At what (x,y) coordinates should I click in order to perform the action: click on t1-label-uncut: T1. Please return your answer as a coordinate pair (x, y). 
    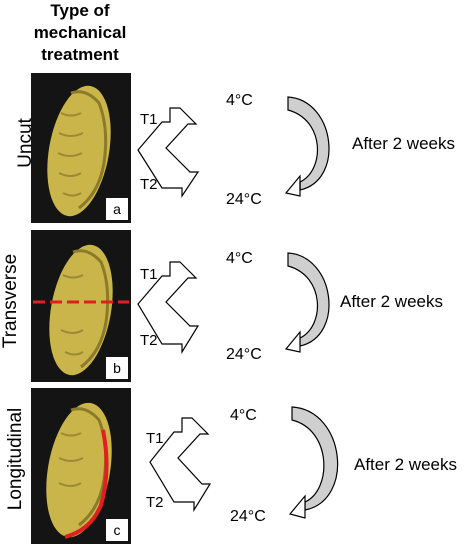
    Looking at the image, I should click on (149, 119).